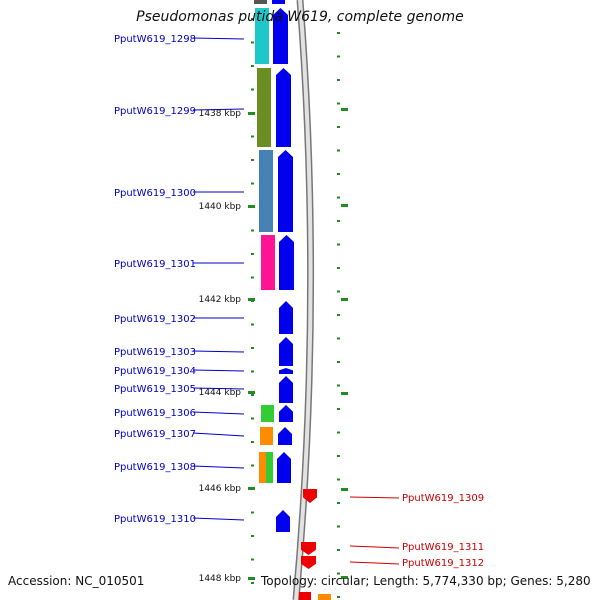 This screenshot has width=600, height=600. What do you see at coordinates (155, 39) in the screenshot?
I see `gene-label: PputW619_1298` at bounding box center [155, 39].